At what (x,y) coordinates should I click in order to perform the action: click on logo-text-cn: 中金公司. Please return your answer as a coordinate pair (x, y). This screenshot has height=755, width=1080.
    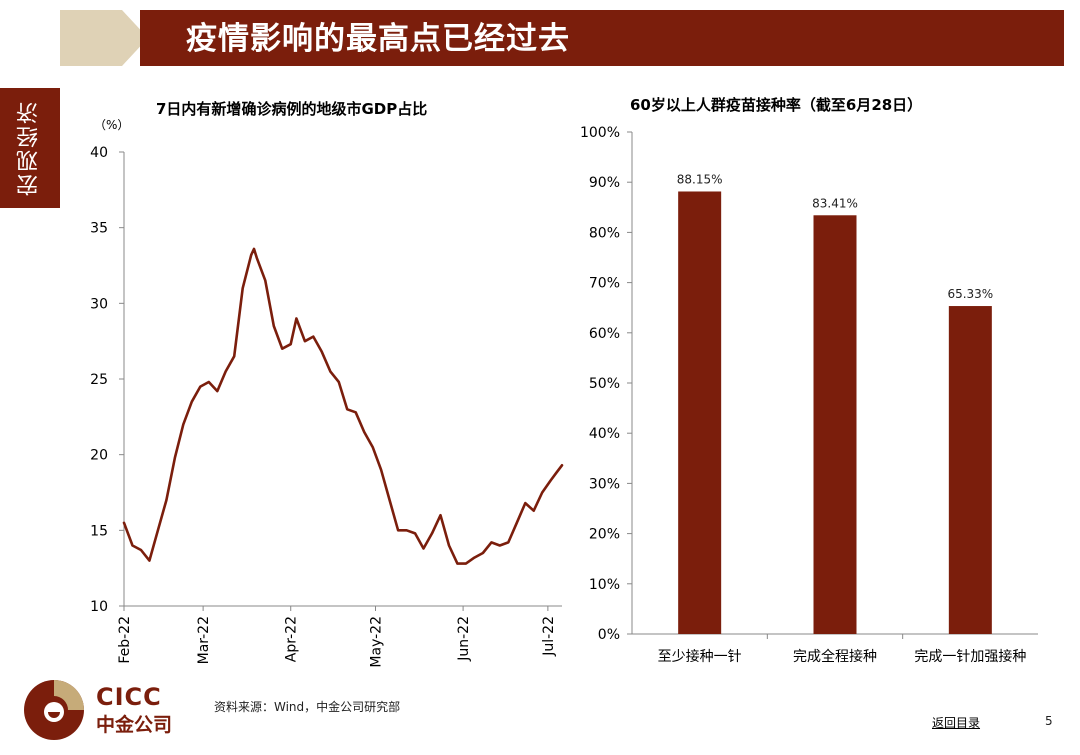
    Looking at the image, I should click on (134, 725).